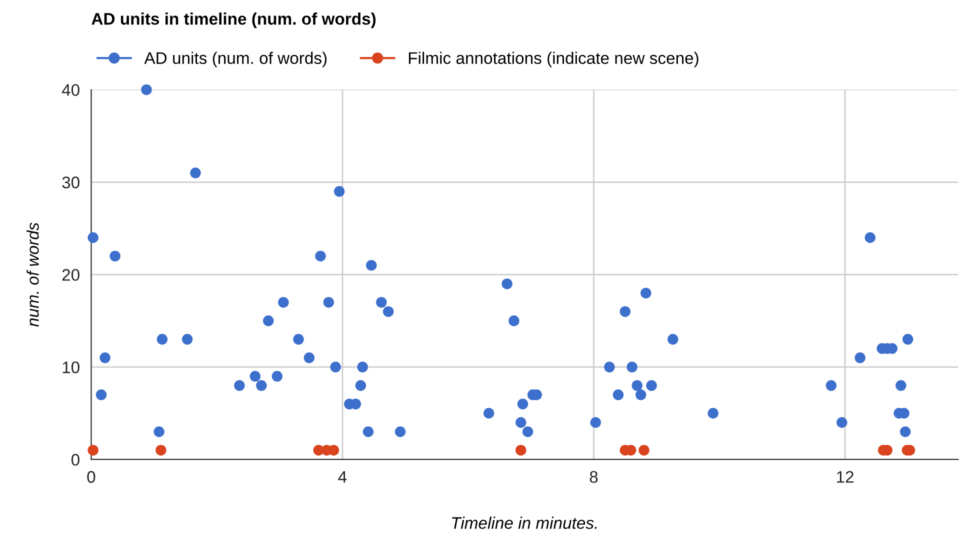  Describe the element at coordinates (235, 60) in the screenshot. I see `legend-label: AD units (num. of words)` at that location.